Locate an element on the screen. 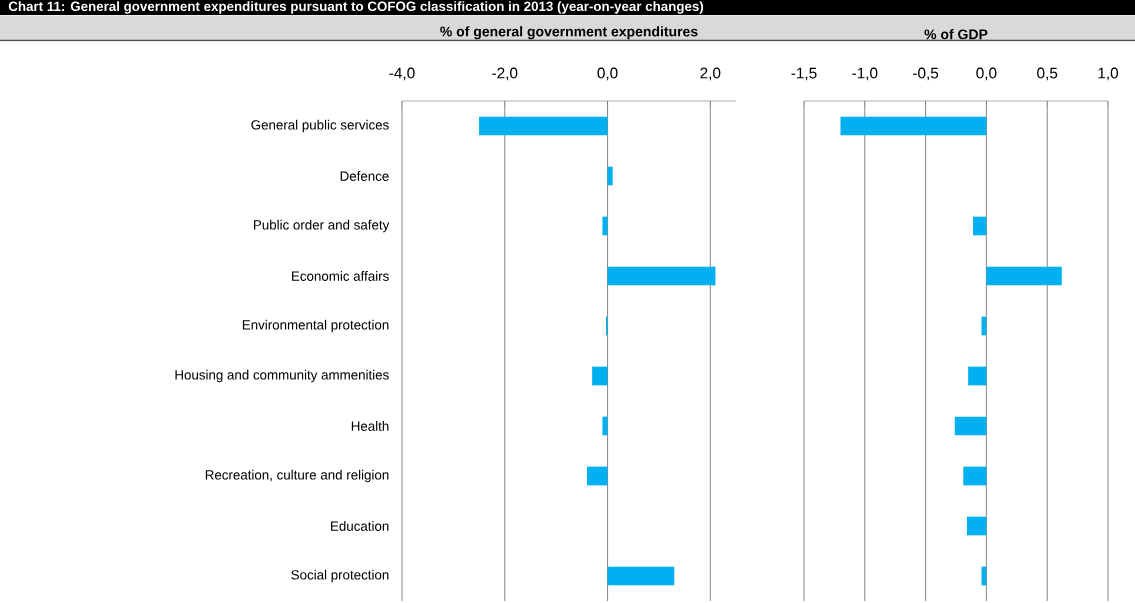 The width and height of the screenshot is (1135, 603). x-tick-label: -1,0 is located at coordinates (865, 74).